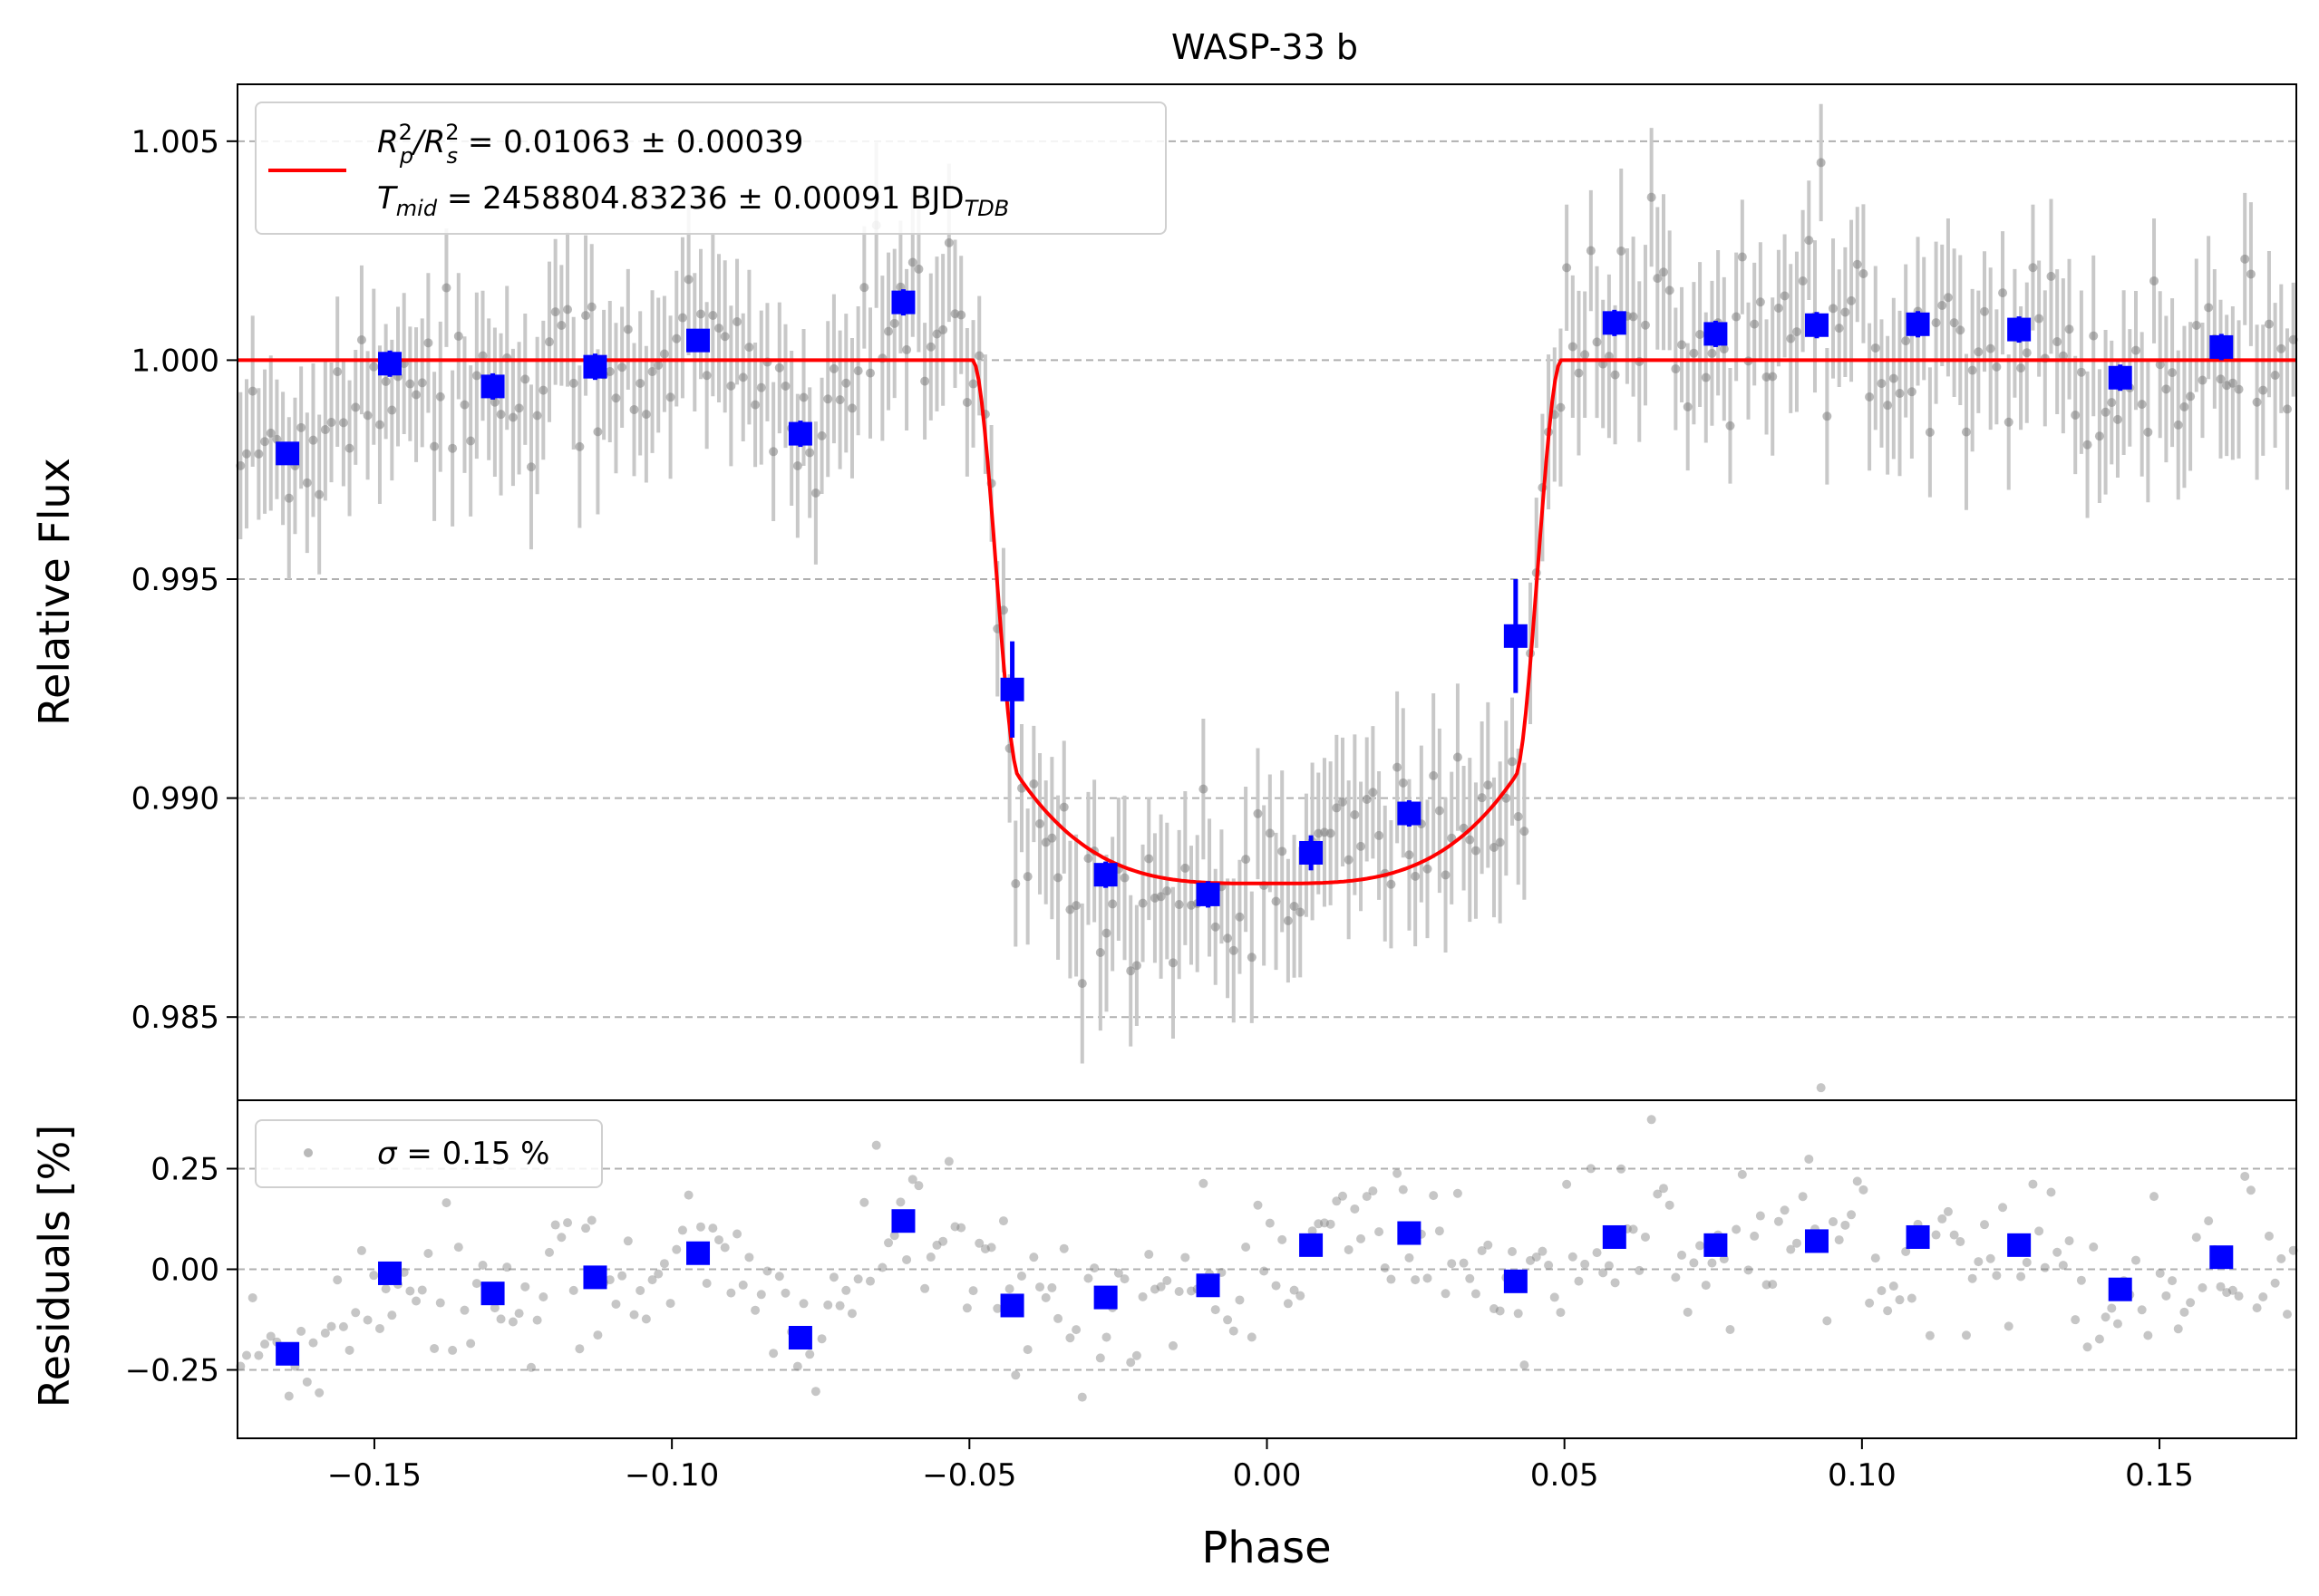  What do you see at coordinates (1264, 47) in the screenshot?
I see `chart-title: WASP-33 b` at bounding box center [1264, 47].